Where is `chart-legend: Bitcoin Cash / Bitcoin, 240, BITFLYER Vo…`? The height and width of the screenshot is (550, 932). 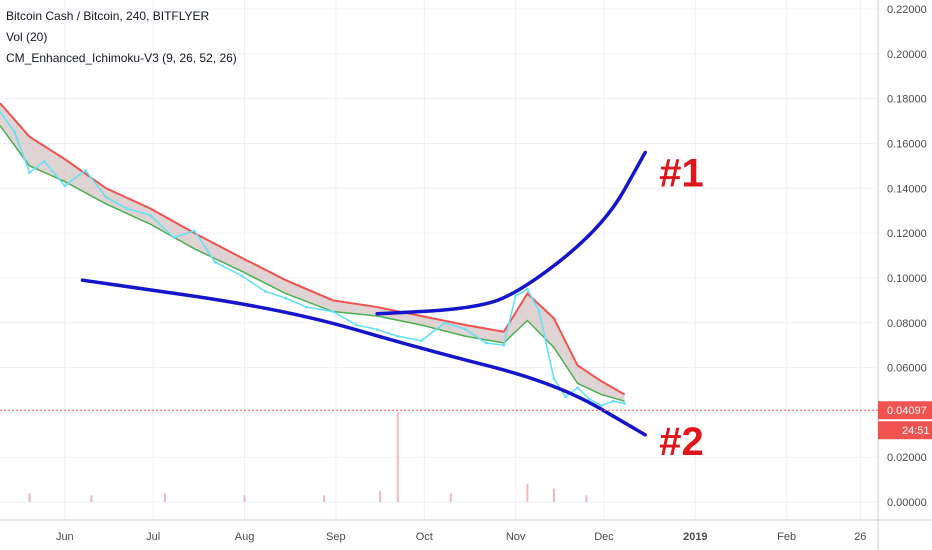
chart-legend: Bitcoin Cash / Bitcoin, 240, BITFLYER Vo… is located at coordinates (121, 37).